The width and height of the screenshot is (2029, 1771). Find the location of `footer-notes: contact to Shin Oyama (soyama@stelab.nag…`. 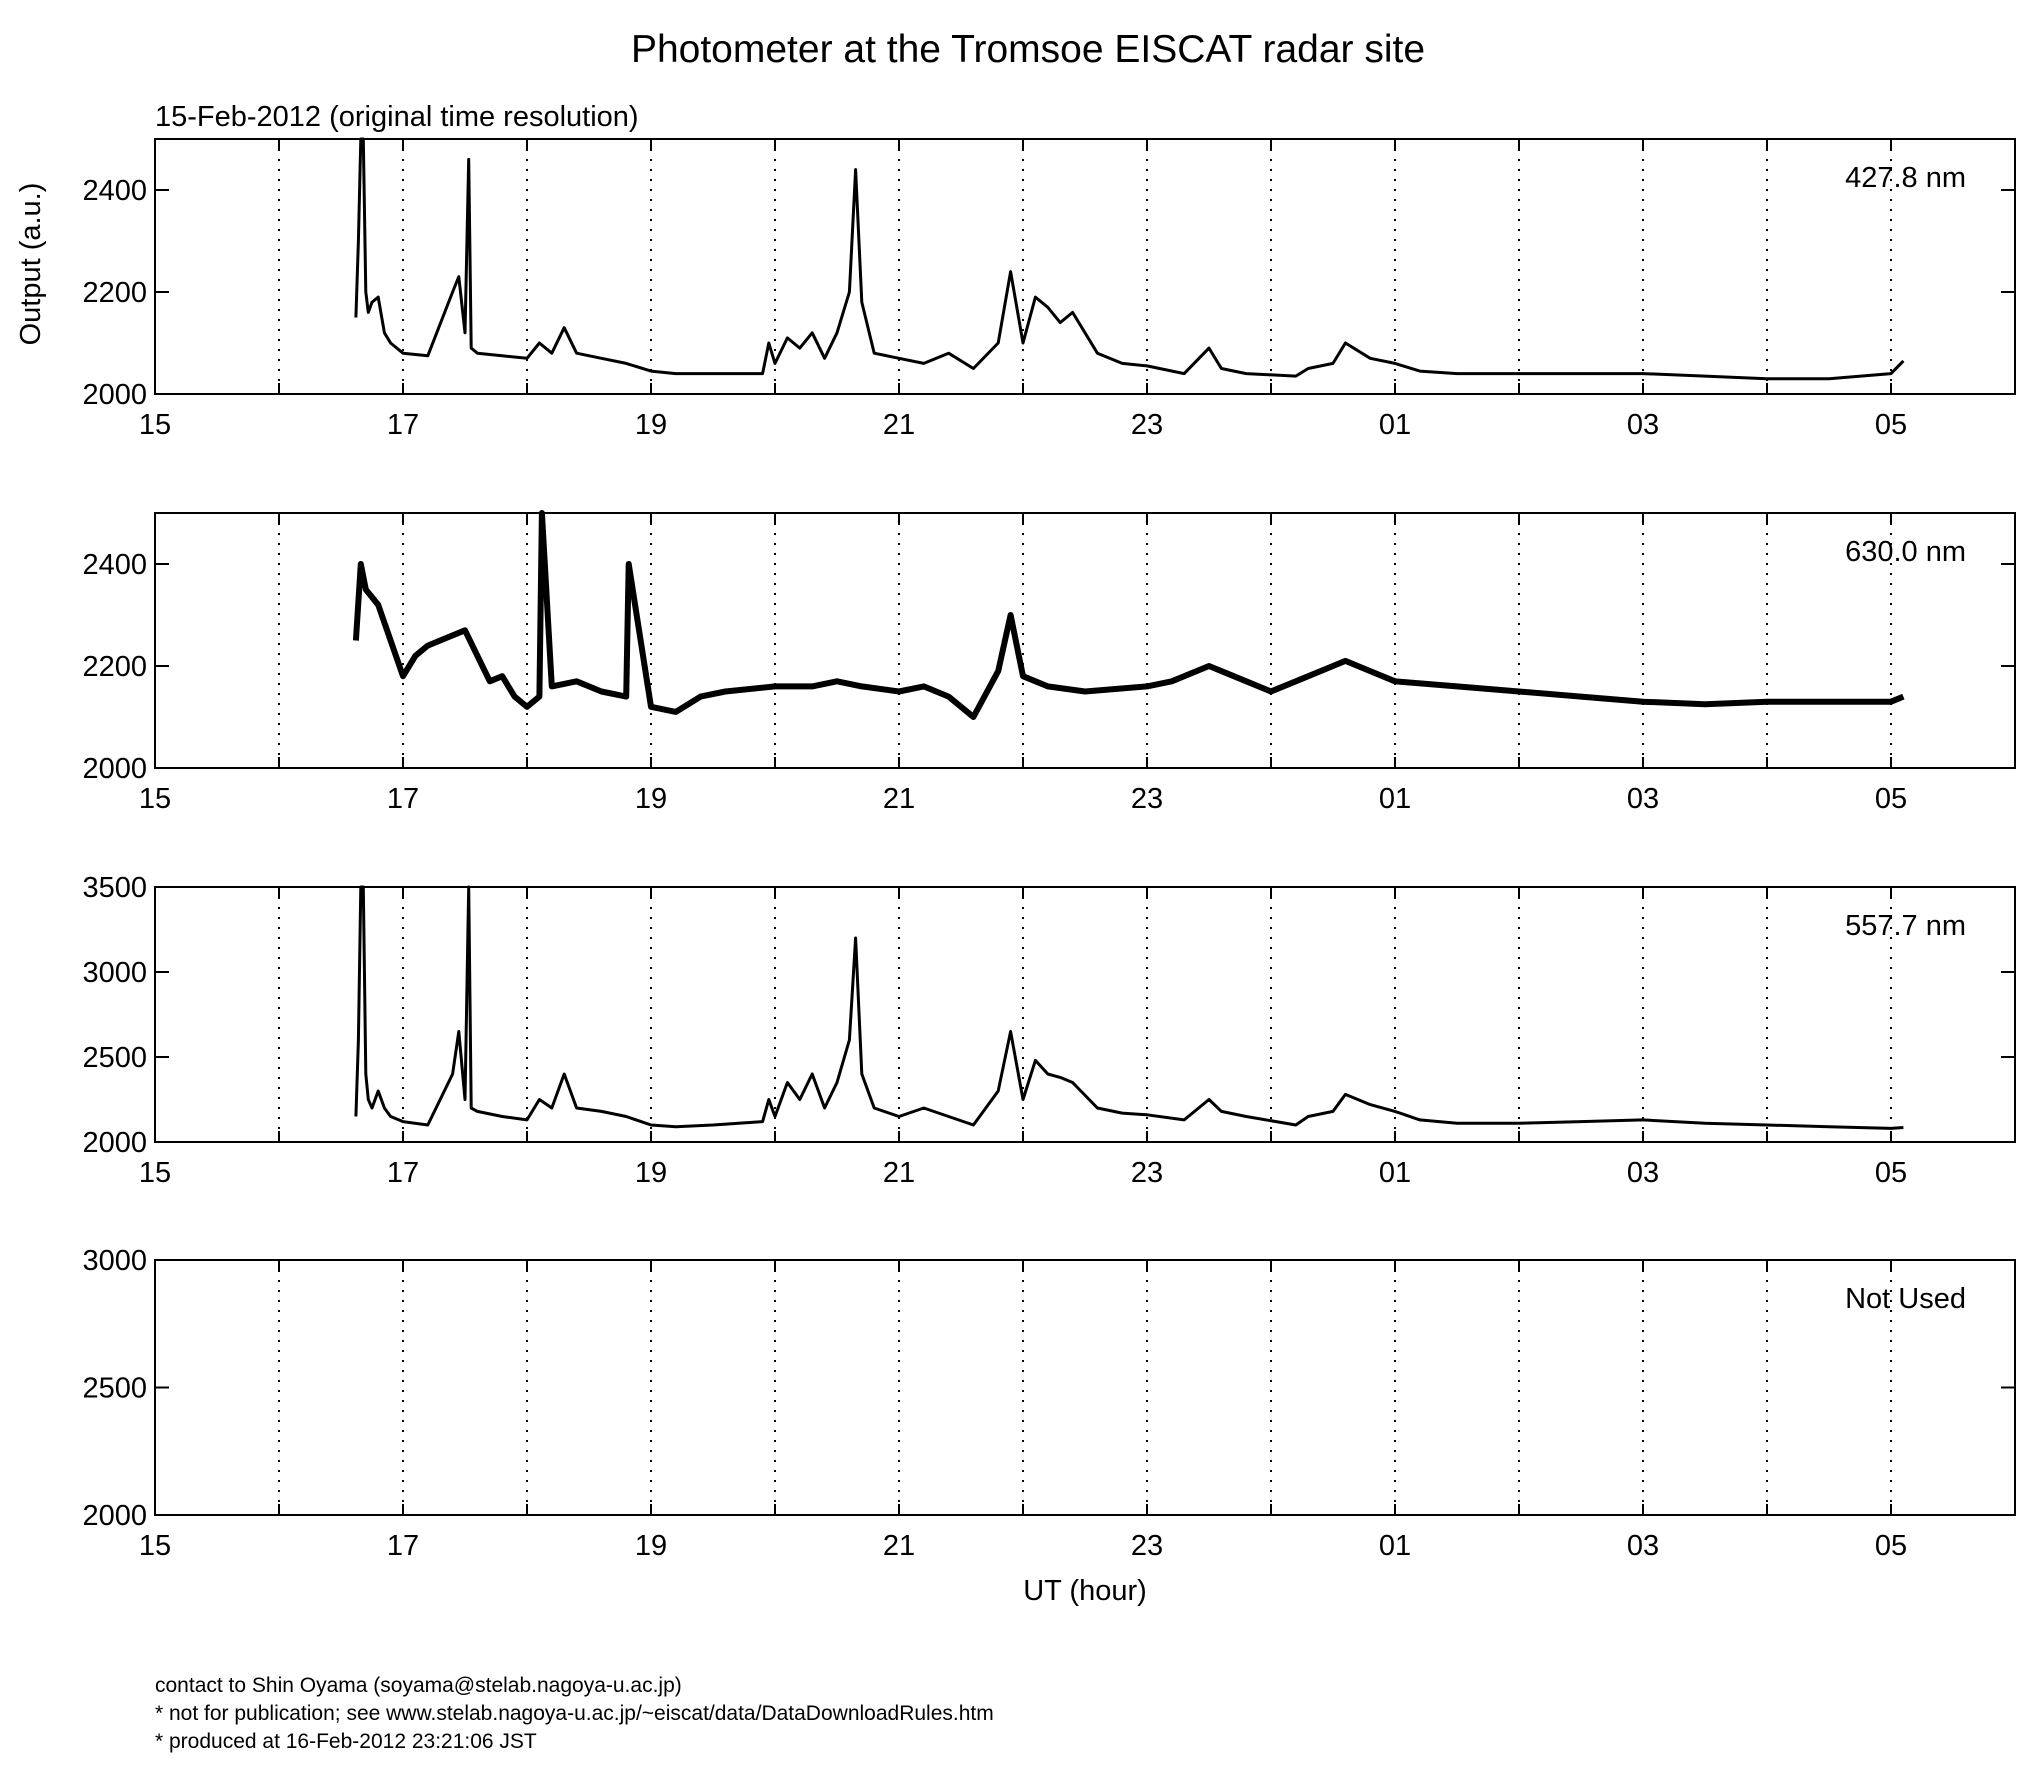

footer-notes: contact to Shin Oyama (soyama@stelab.nag… is located at coordinates (574, 1714).